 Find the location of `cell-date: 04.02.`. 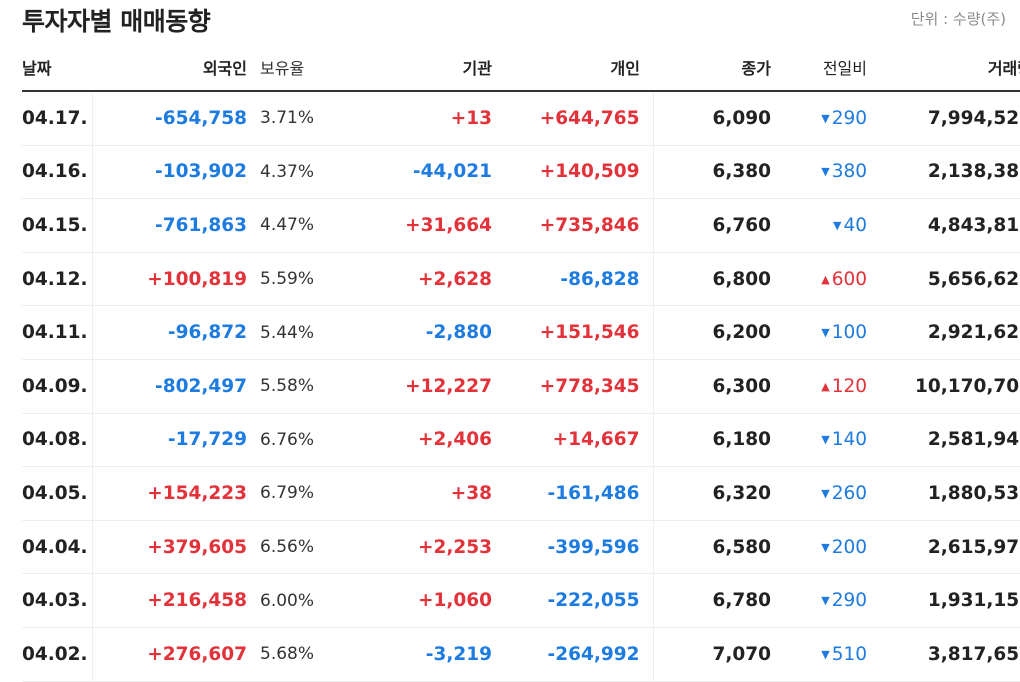

cell-date: 04.02. is located at coordinates (57, 654).